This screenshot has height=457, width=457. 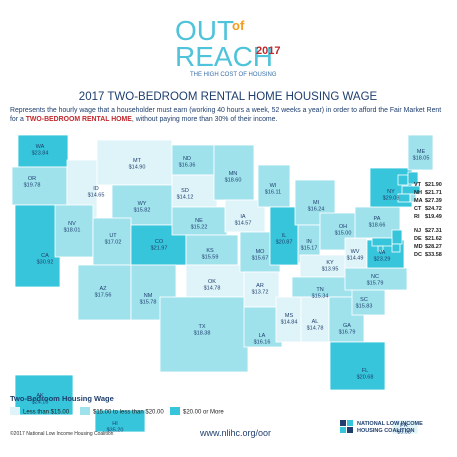 What do you see at coordinates (364, 307) in the screenshot?
I see `state-wage: $15.83` at bounding box center [364, 307].